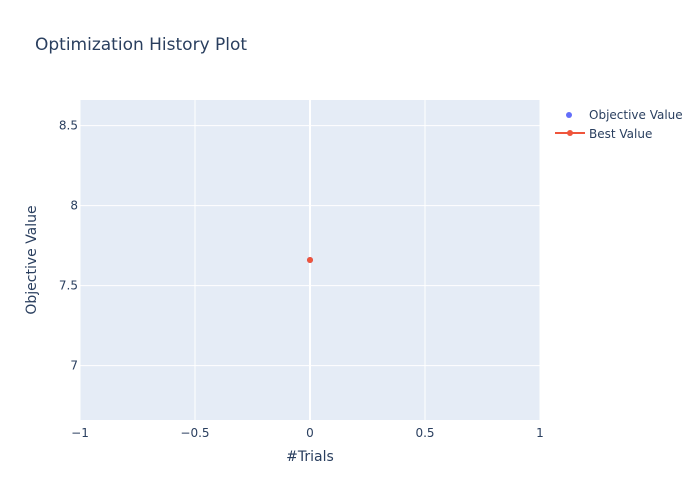  Describe the element at coordinates (569, 115) in the screenshot. I see `legend-marker-objective-value` at that location.